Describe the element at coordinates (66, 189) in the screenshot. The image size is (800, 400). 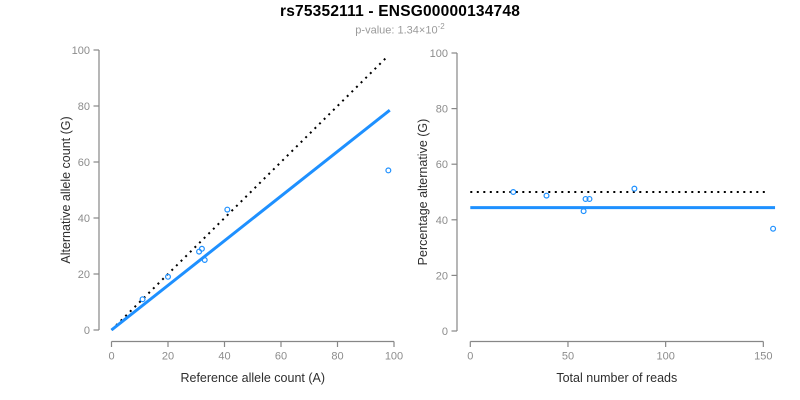
I see `y-axis-title: Alternative allele count (G)` at that location.